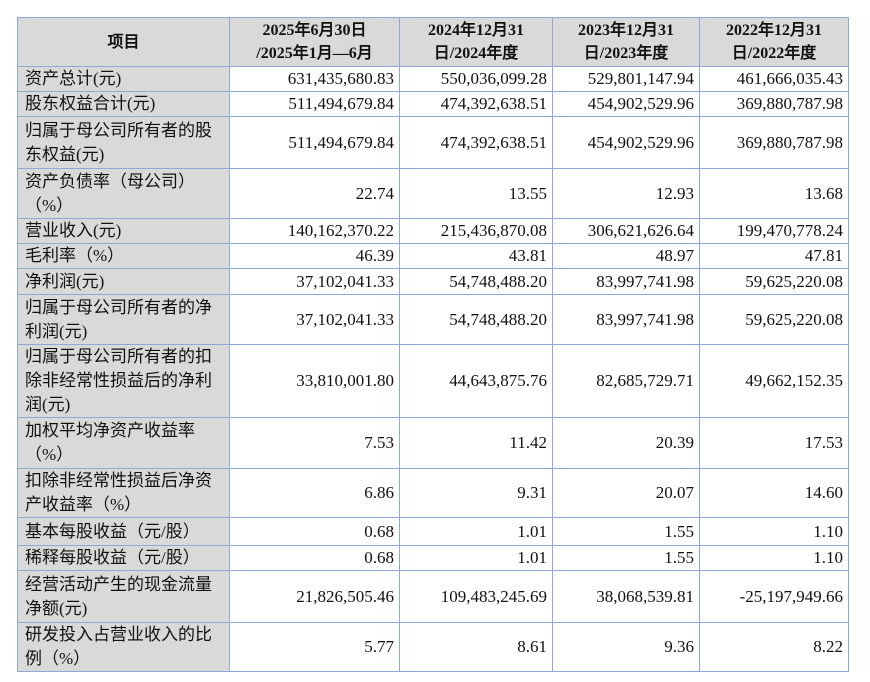  I want to click on header-text: /2025年1月—6月, so click(314, 53).